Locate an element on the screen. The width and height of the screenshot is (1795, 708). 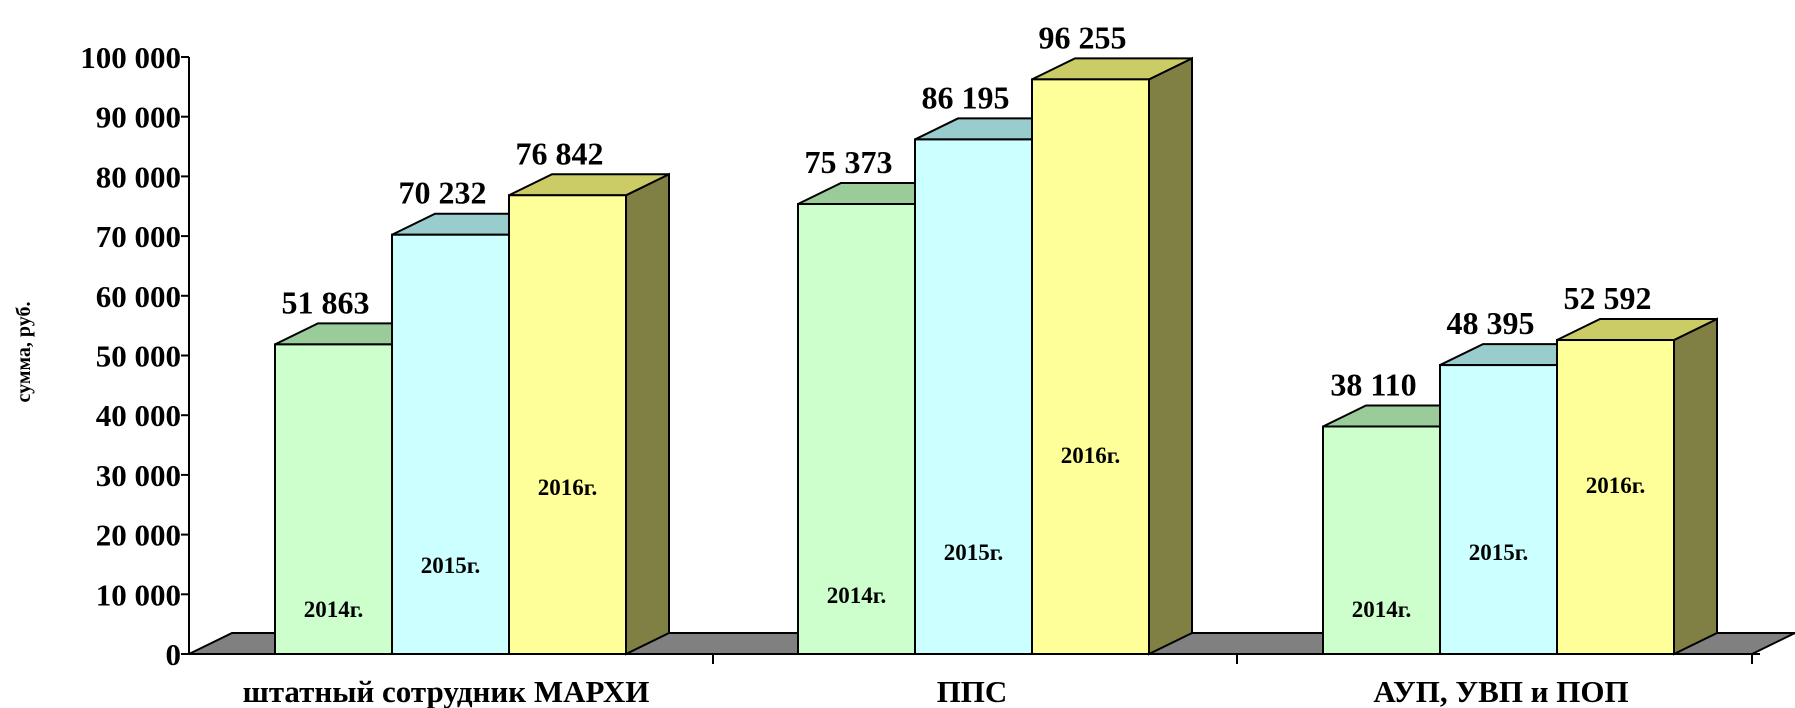
y-tick-label: 30 000 is located at coordinates (138, 475).